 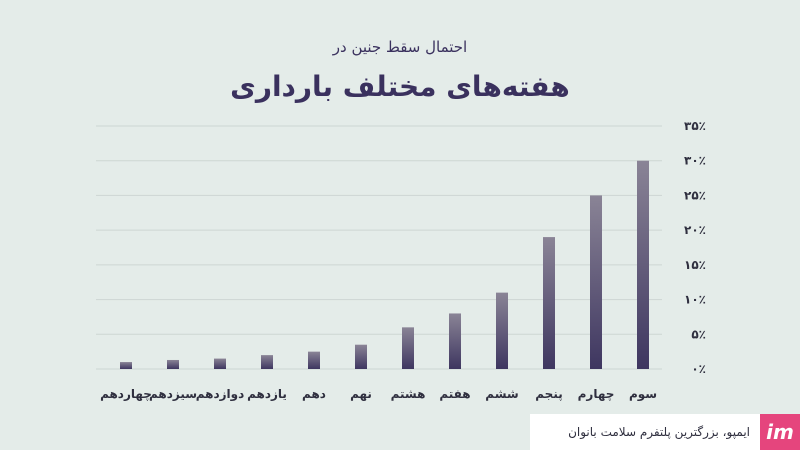 What do you see at coordinates (501, 394) in the screenshot?
I see `x-tick-label: ششم` at bounding box center [501, 394].